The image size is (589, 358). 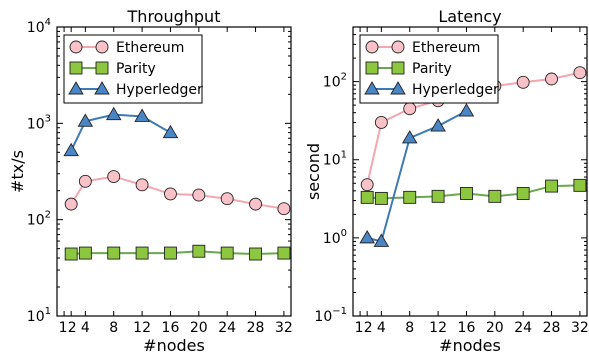 I want to click on x-tick-label-0: 16, so click(x=171, y=328).